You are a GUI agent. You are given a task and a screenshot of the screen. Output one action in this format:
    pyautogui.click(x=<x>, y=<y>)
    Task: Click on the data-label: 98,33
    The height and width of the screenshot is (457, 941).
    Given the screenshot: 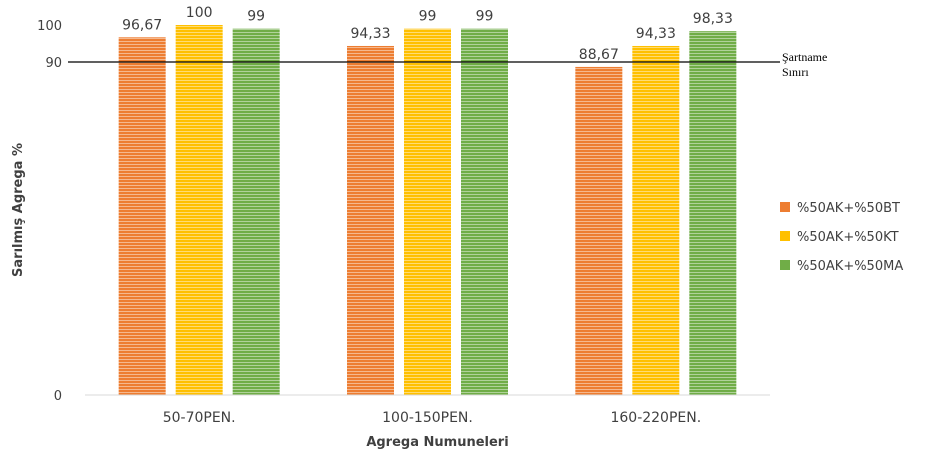 What is the action you would take?
    pyautogui.click(x=713, y=19)
    